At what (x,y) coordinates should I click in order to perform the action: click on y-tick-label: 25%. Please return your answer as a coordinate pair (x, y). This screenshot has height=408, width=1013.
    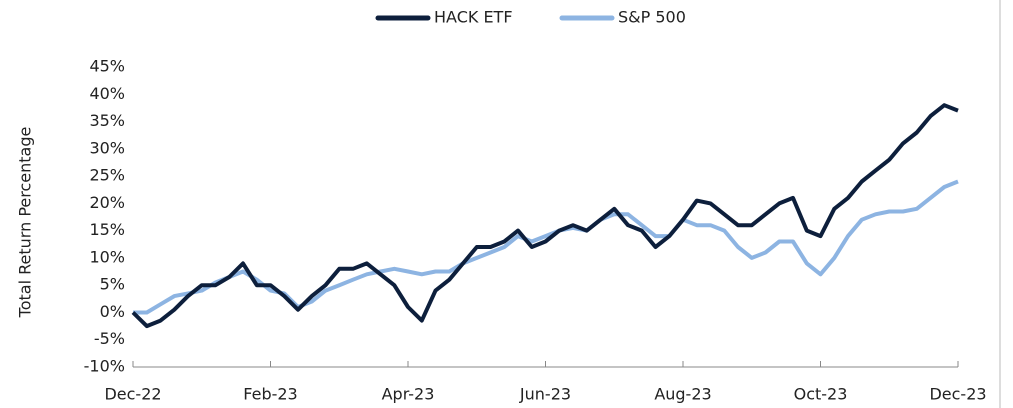
    Looking at the image, I should click on (107, 175).